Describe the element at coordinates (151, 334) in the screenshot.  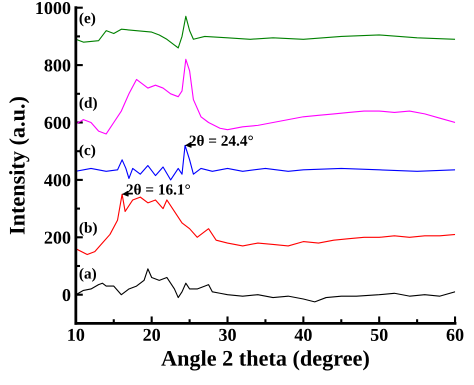
I see `x-tick-label: 20` at that location.